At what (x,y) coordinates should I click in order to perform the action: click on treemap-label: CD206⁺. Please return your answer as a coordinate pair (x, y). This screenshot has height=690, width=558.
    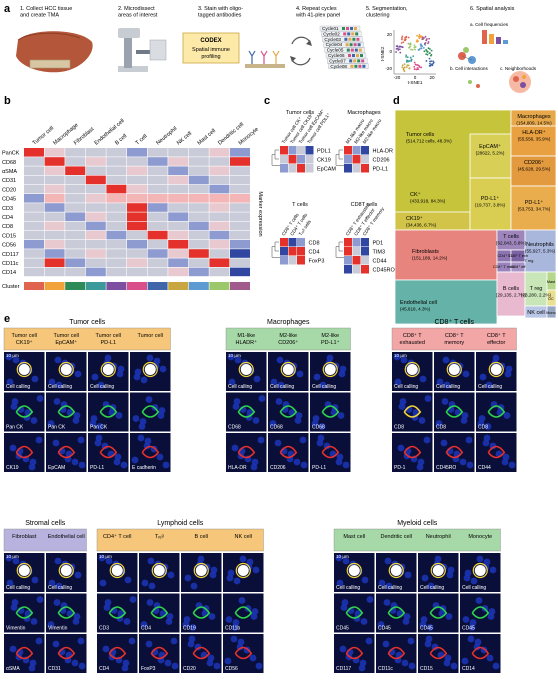
    Looking at the image, I should click on (534, 162).